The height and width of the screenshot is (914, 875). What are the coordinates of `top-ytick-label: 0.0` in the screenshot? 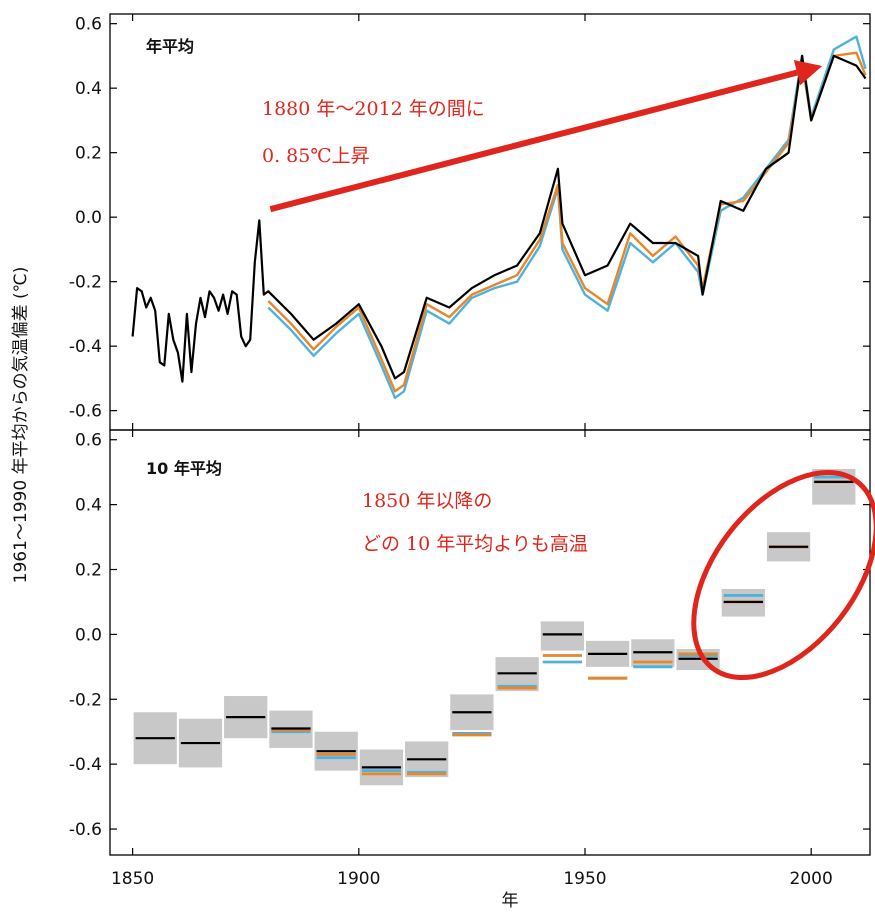 It's located at (88, 218).